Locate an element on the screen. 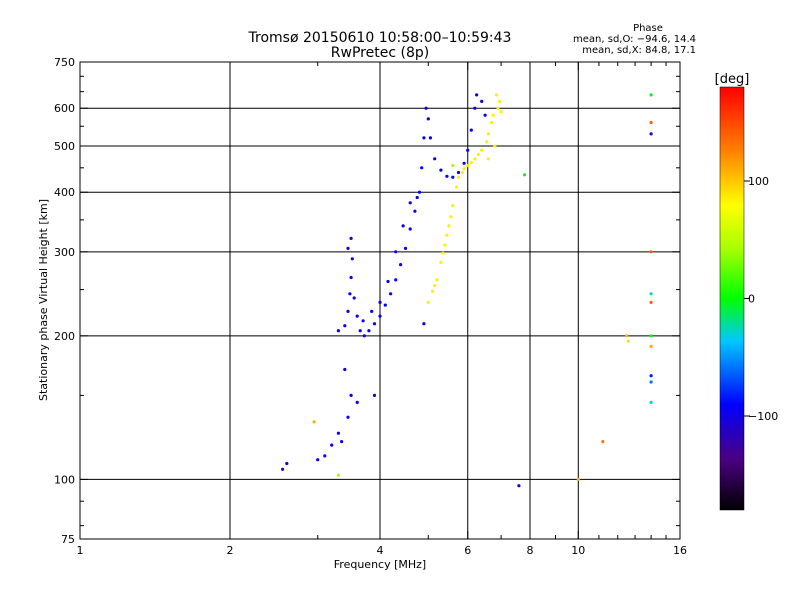 The width and height of the screenshot is (800, 604). y-tick-label: 300 is located at coordinates (64, 252).